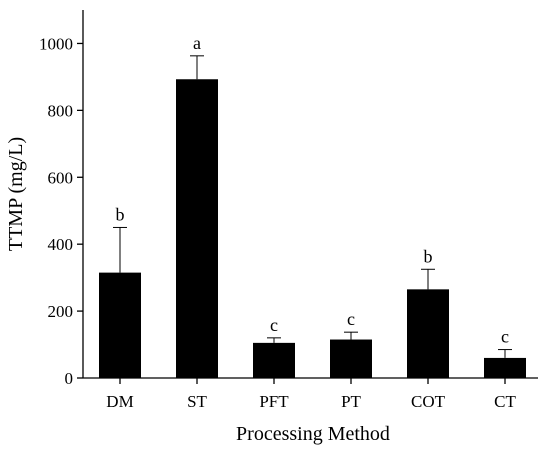 Image resolution: width=550 pixels, height=450 pixels. I want to click on y-tick-label: 800, so click(61, 110).